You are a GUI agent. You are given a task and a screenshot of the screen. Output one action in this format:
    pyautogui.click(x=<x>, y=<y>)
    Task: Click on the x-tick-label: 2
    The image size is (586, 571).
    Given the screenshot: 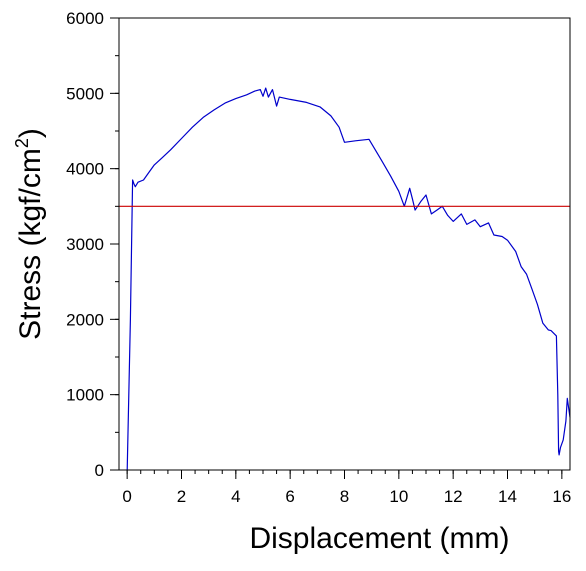 What is the action you would take?
    pyautogui.click(x=181, y=496)
    